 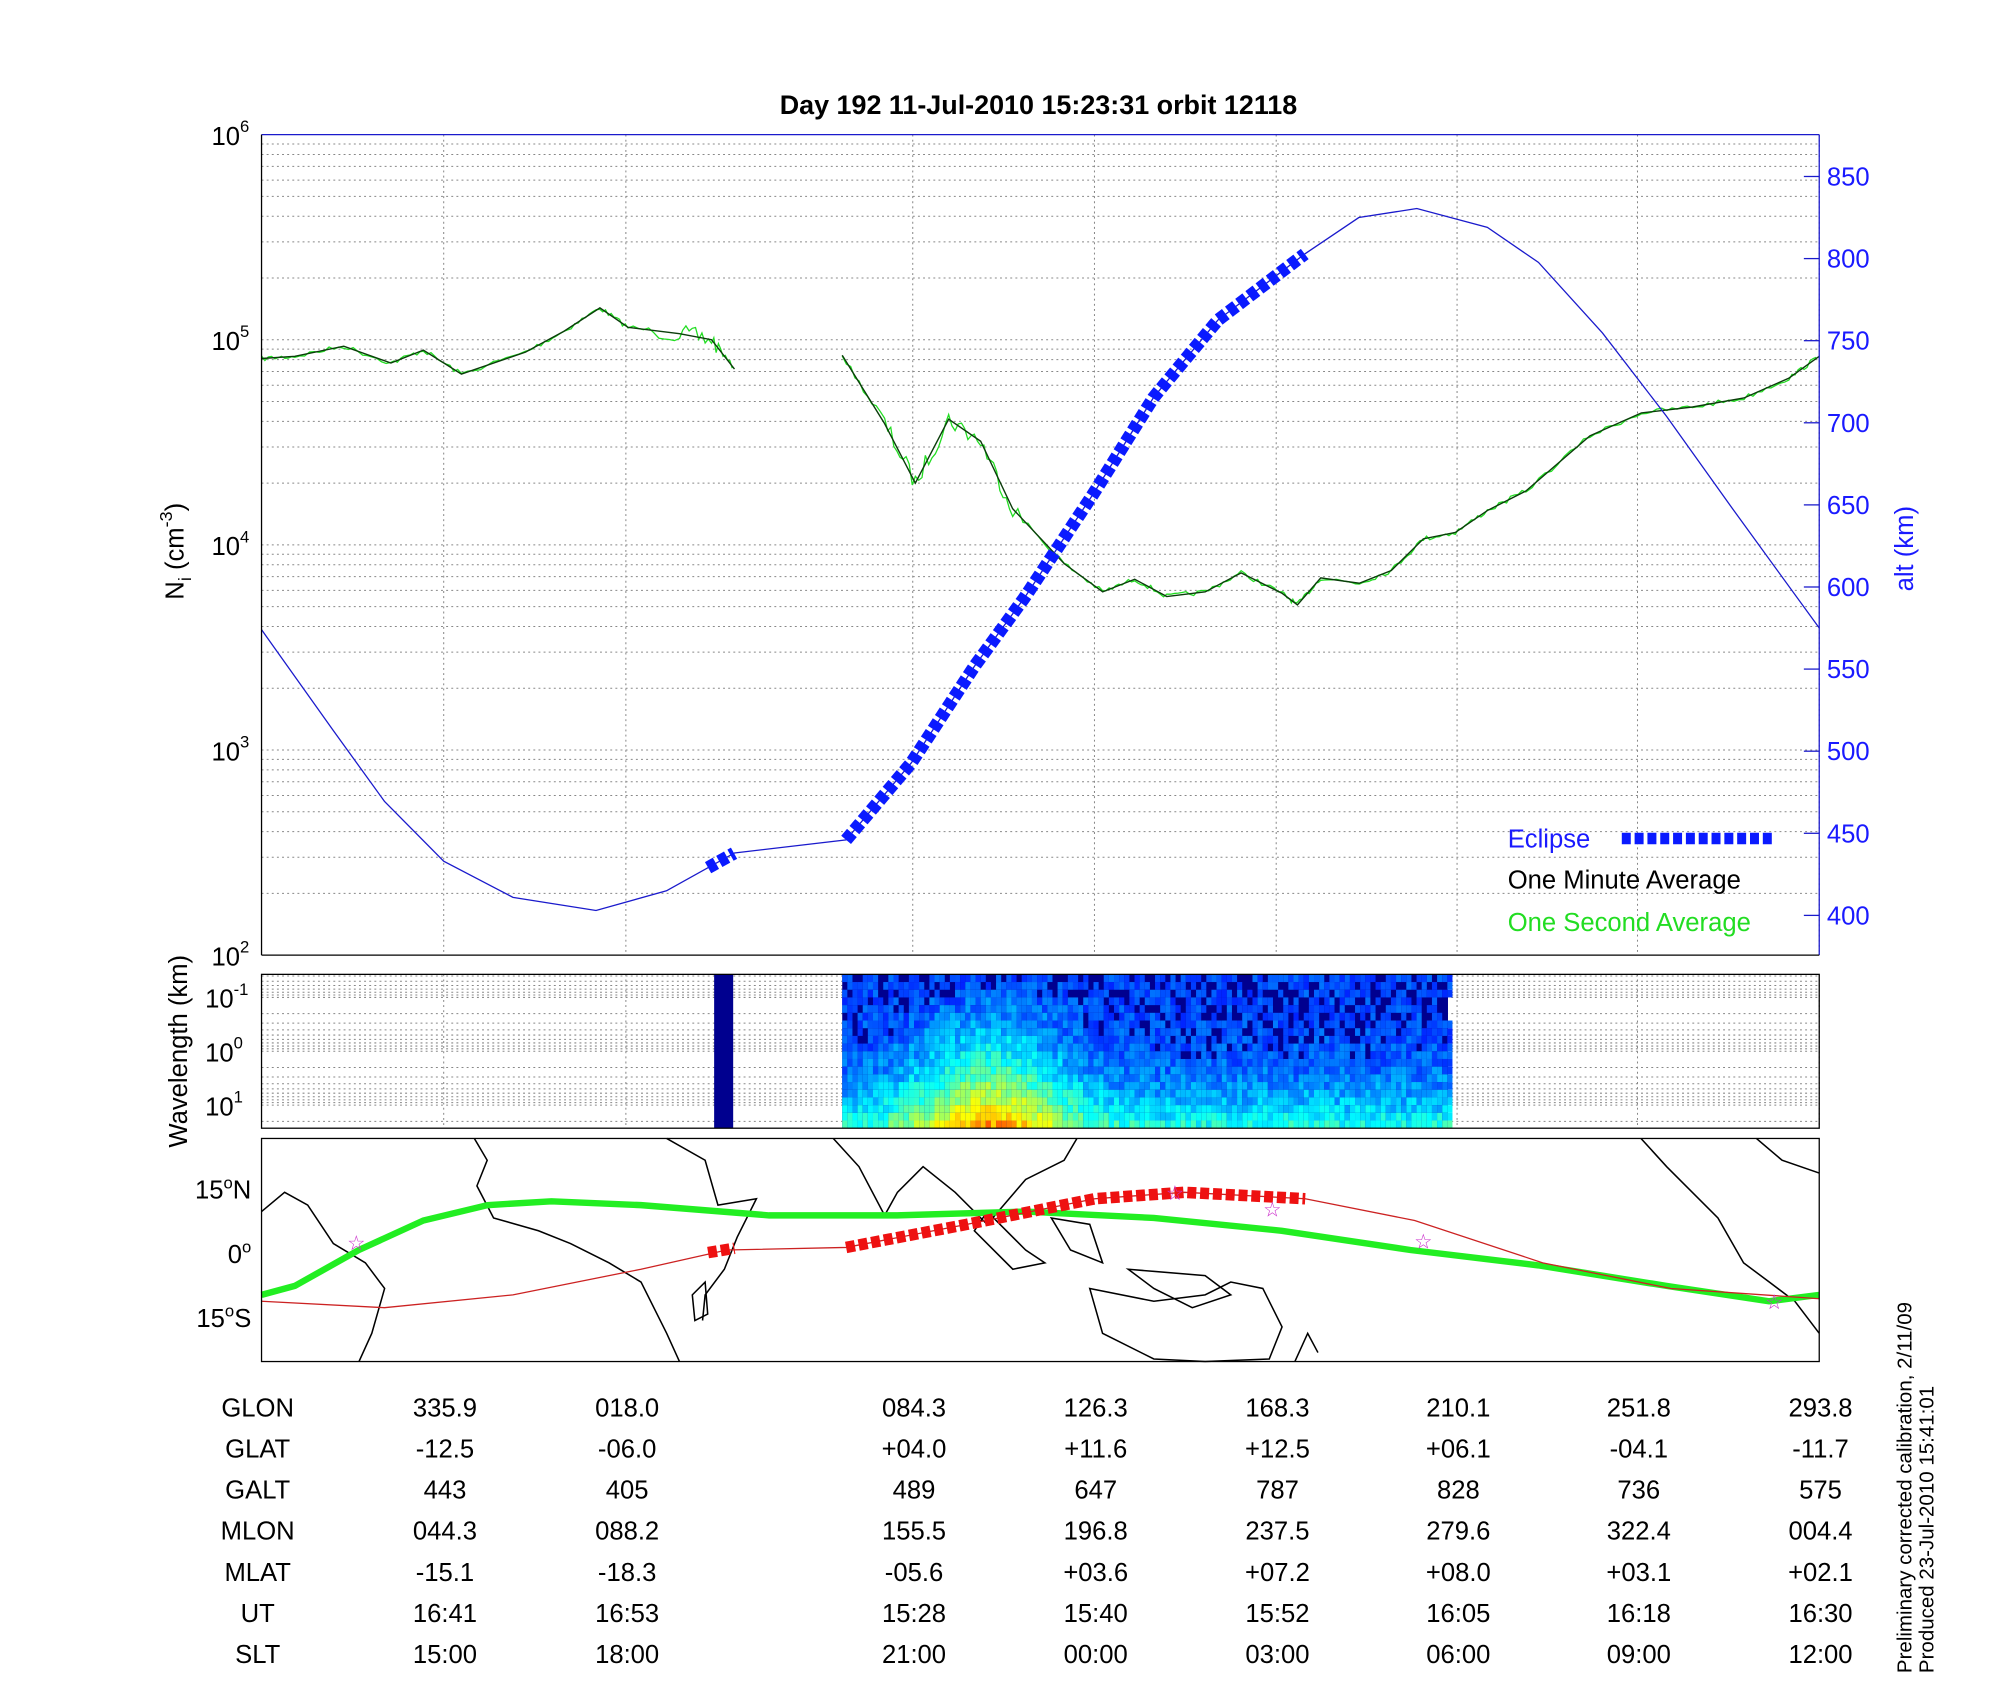 What do you see at coordinates (627, 1532) in the screenshot?
I see `table-cell: 088.2` at bounding box center [627, 1532].